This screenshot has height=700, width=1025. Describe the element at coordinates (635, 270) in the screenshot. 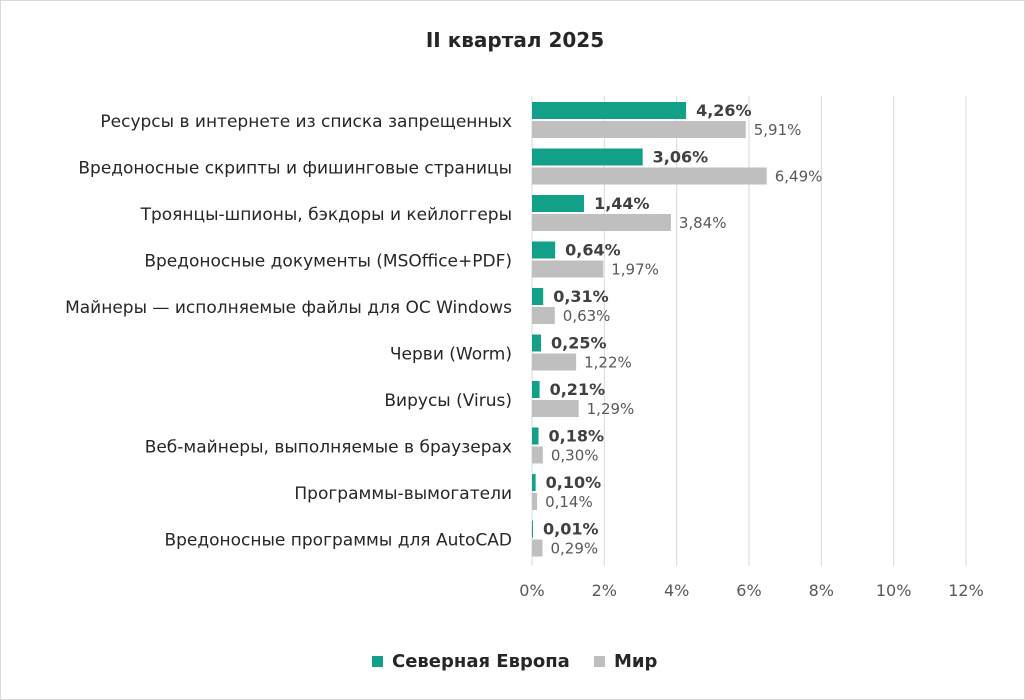

I see `data-label-world: 1,97%` at that location.